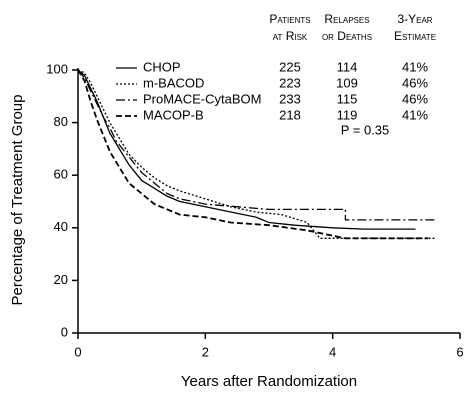 Image resolution: width=474 pixels, height=400 pixels. What do you see at coordinates (347, 36) in the screenshot?
I see `column-header: or Deaths` at bounding box center [347, 36].